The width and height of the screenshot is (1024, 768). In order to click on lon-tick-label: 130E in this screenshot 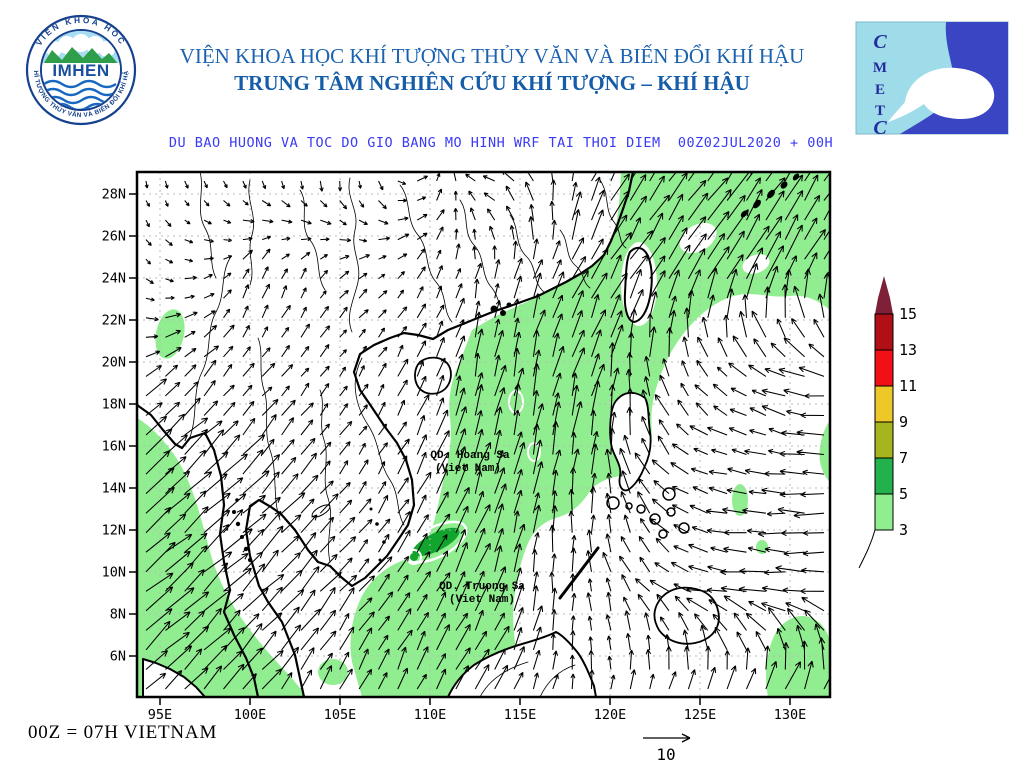, I will do `click(790, 715)`.